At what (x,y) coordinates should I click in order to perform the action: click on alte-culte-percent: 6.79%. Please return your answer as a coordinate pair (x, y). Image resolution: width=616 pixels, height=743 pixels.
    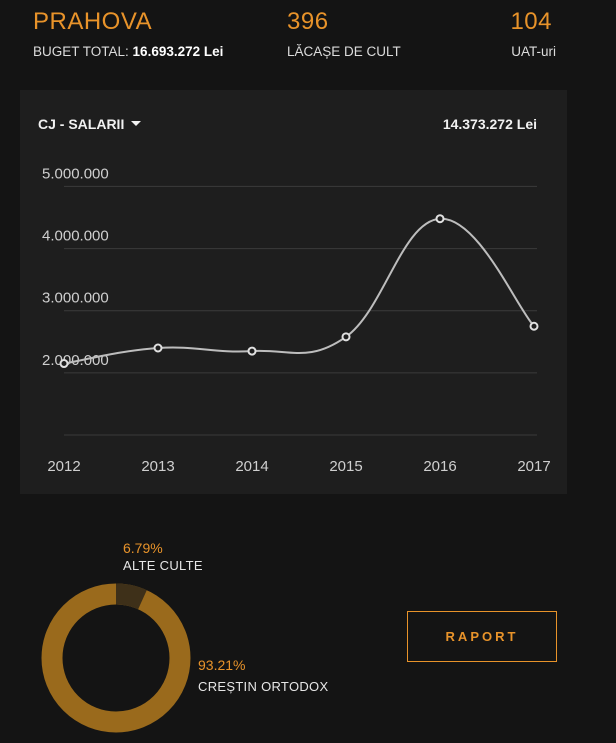
    Looking at the image, I should click on (143, 548).